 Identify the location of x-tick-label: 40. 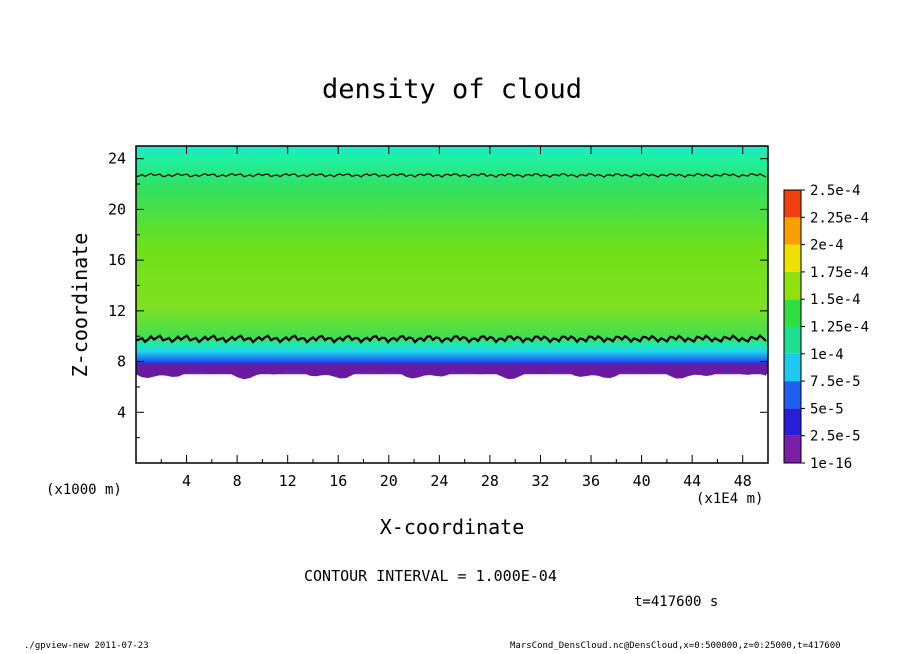
(642, 481).